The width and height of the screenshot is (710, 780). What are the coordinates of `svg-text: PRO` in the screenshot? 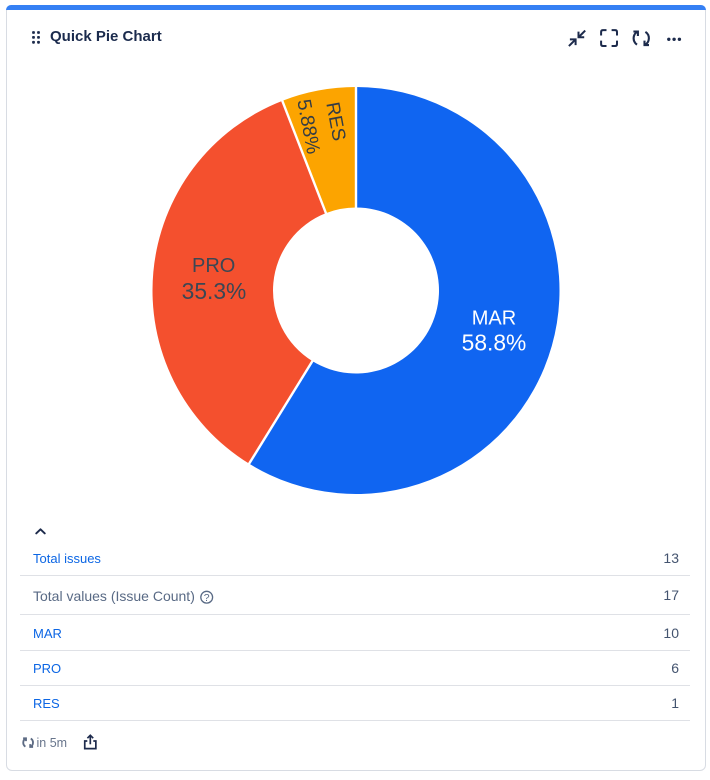 It's located at (213, 266).